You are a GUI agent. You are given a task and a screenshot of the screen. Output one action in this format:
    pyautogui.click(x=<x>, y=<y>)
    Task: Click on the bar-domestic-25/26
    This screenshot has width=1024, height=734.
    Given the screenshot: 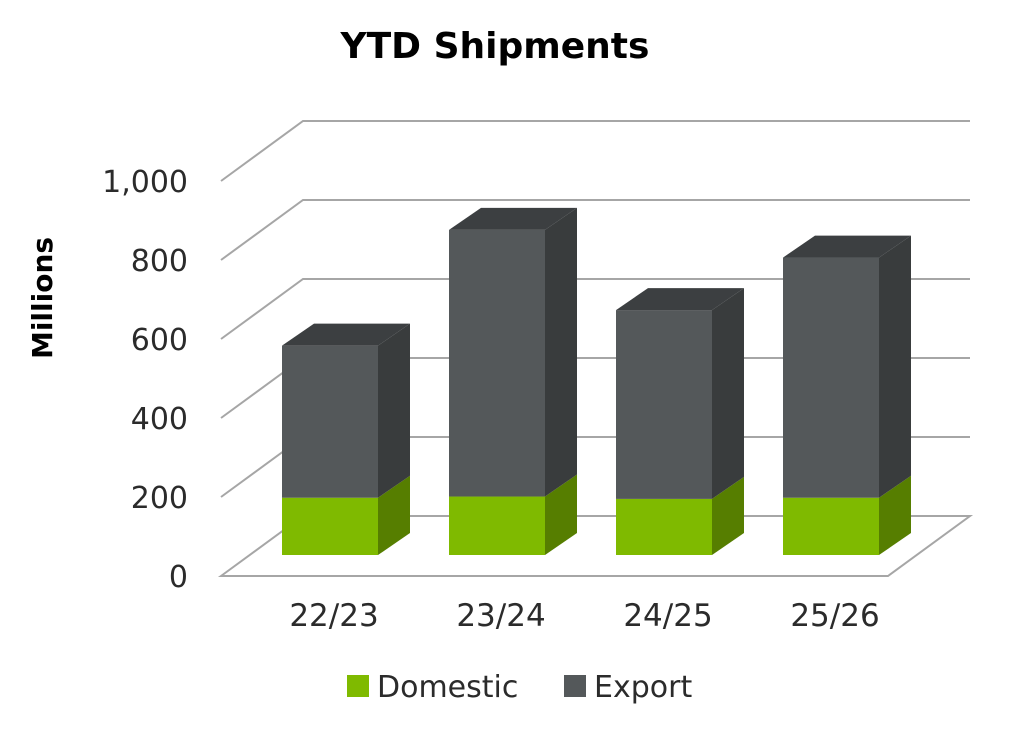 What is the action you would take?
    pyautogui.click(x=847, y=515)
    